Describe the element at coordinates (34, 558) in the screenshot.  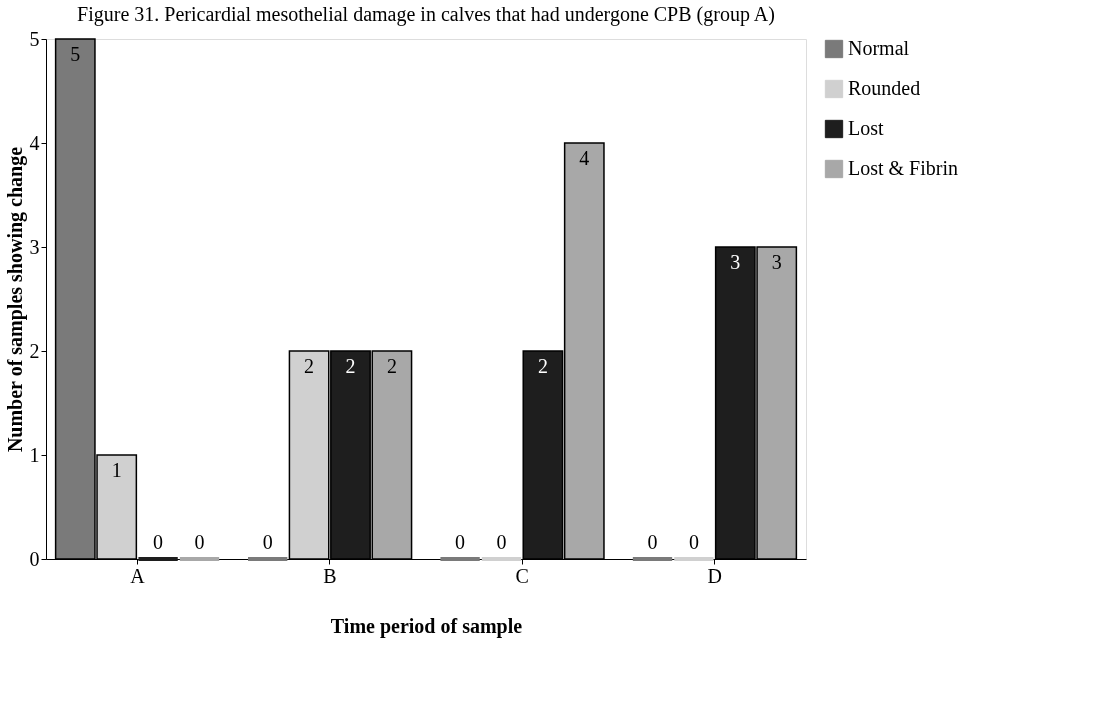
I see `y-tick-label: 0` at that location.